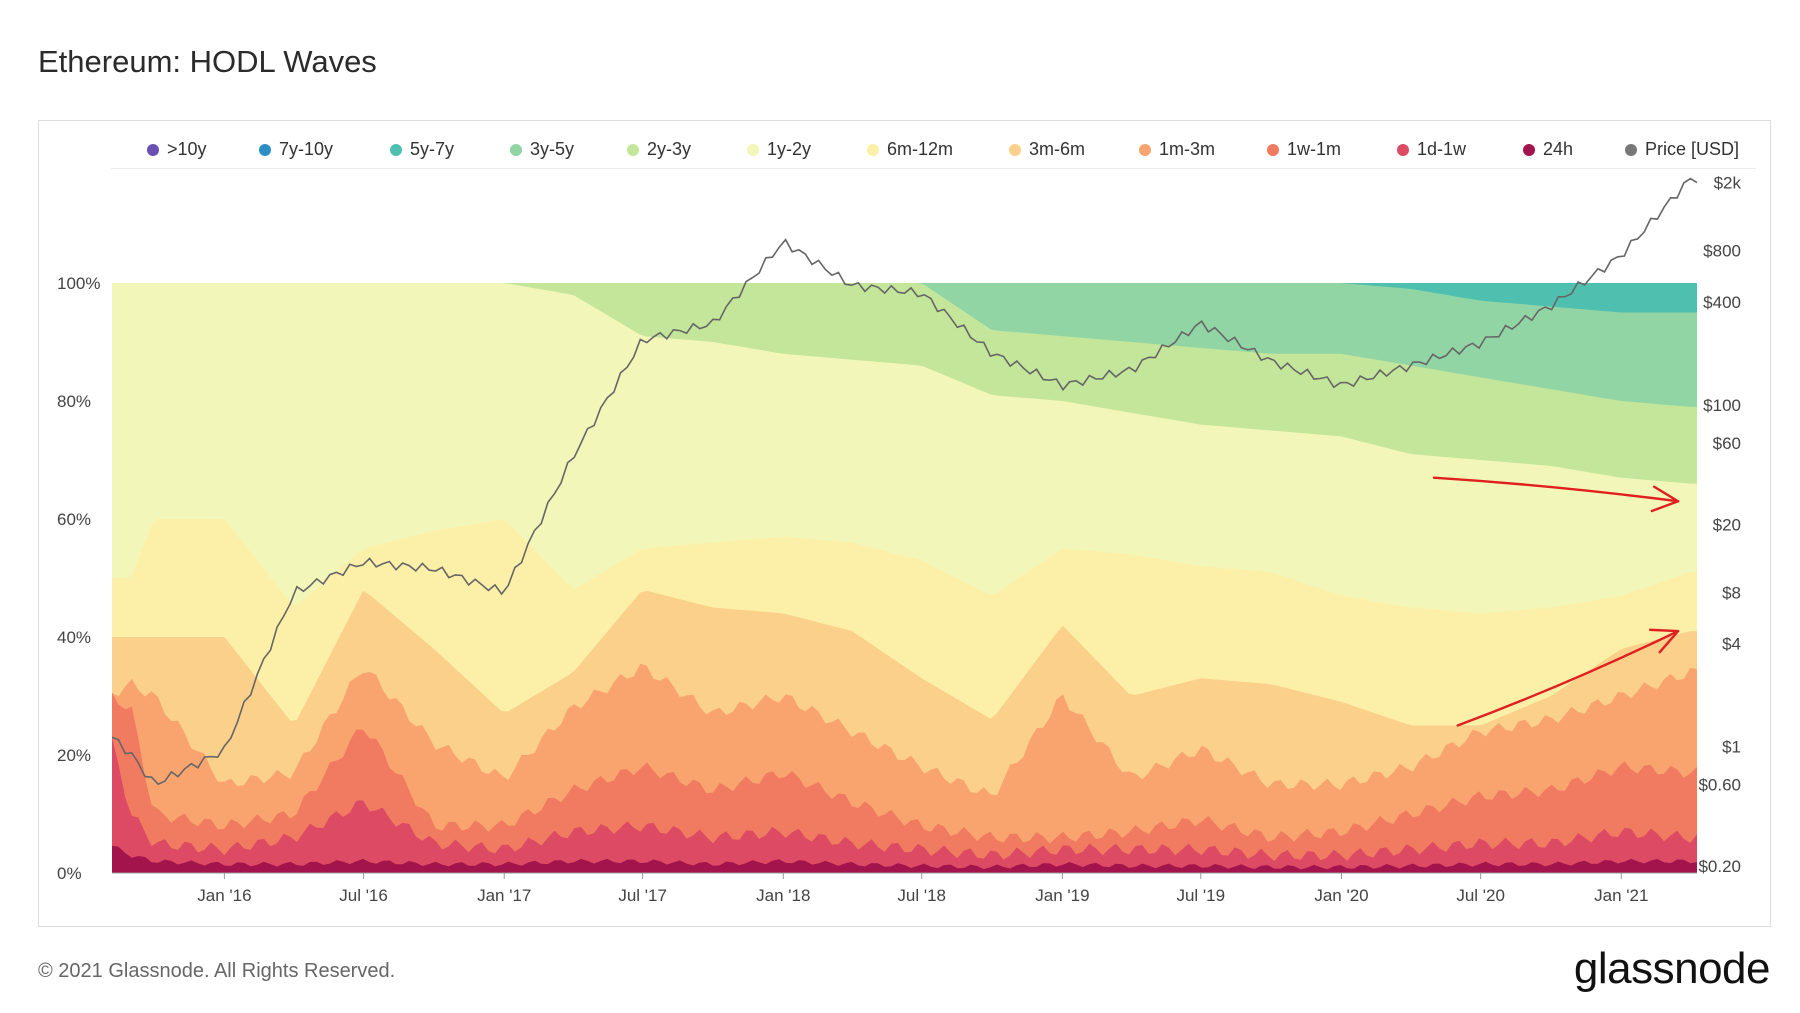 This screenshot has width=1800, height=1013. I want to click on legend-label: 24h, so click(1558, 149).